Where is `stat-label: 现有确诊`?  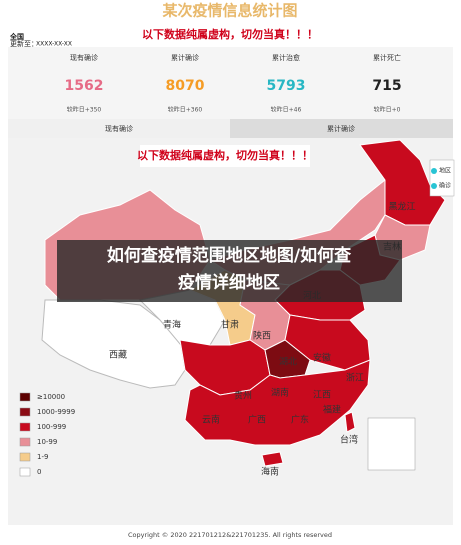
stat-label: 现有确诊 is located at coordinates (84, 57).